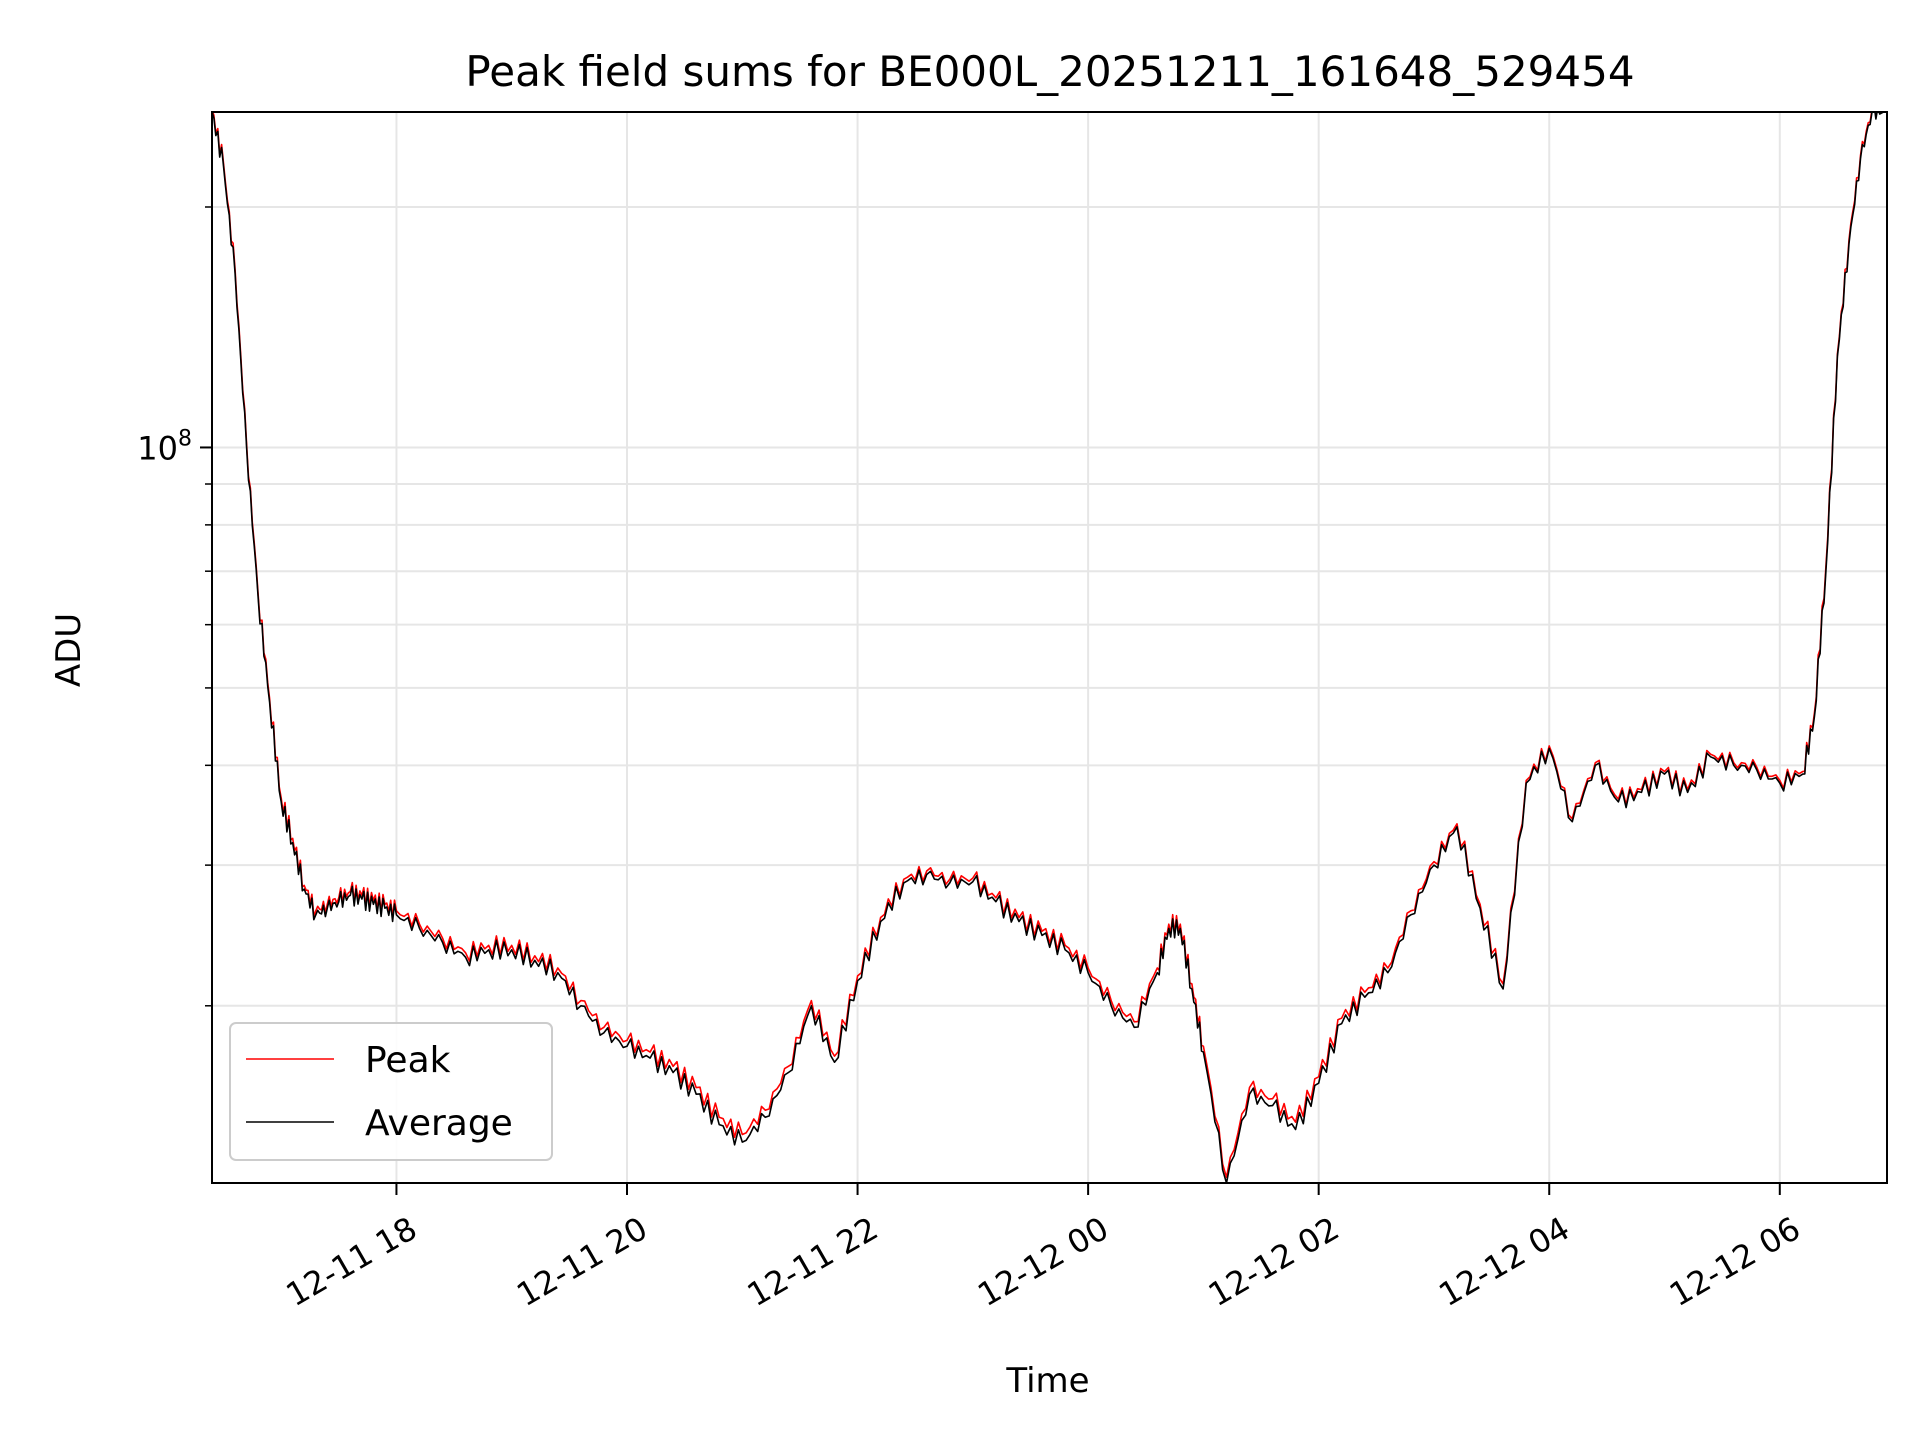 This screenshot has height=1440, width=1920. I want to click on y-axis-label: ADU, so click(69, 650).